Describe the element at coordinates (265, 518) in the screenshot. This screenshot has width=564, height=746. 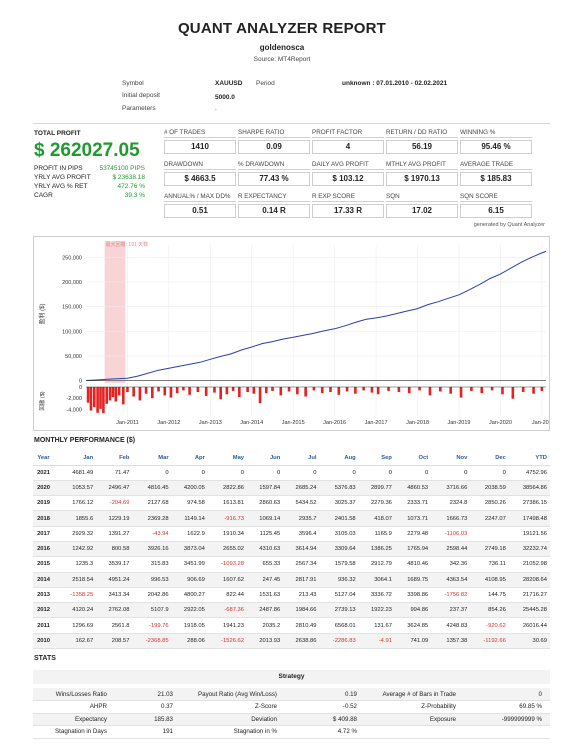
I see `month-value-cell: 1069.14` at that location.